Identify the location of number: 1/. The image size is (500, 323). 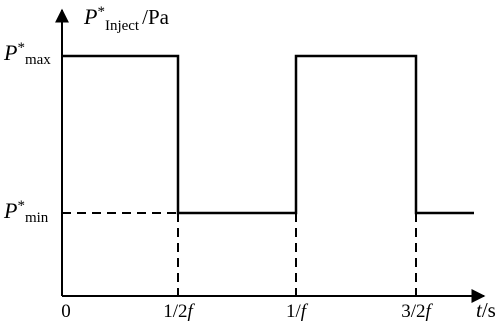
(294, 311).